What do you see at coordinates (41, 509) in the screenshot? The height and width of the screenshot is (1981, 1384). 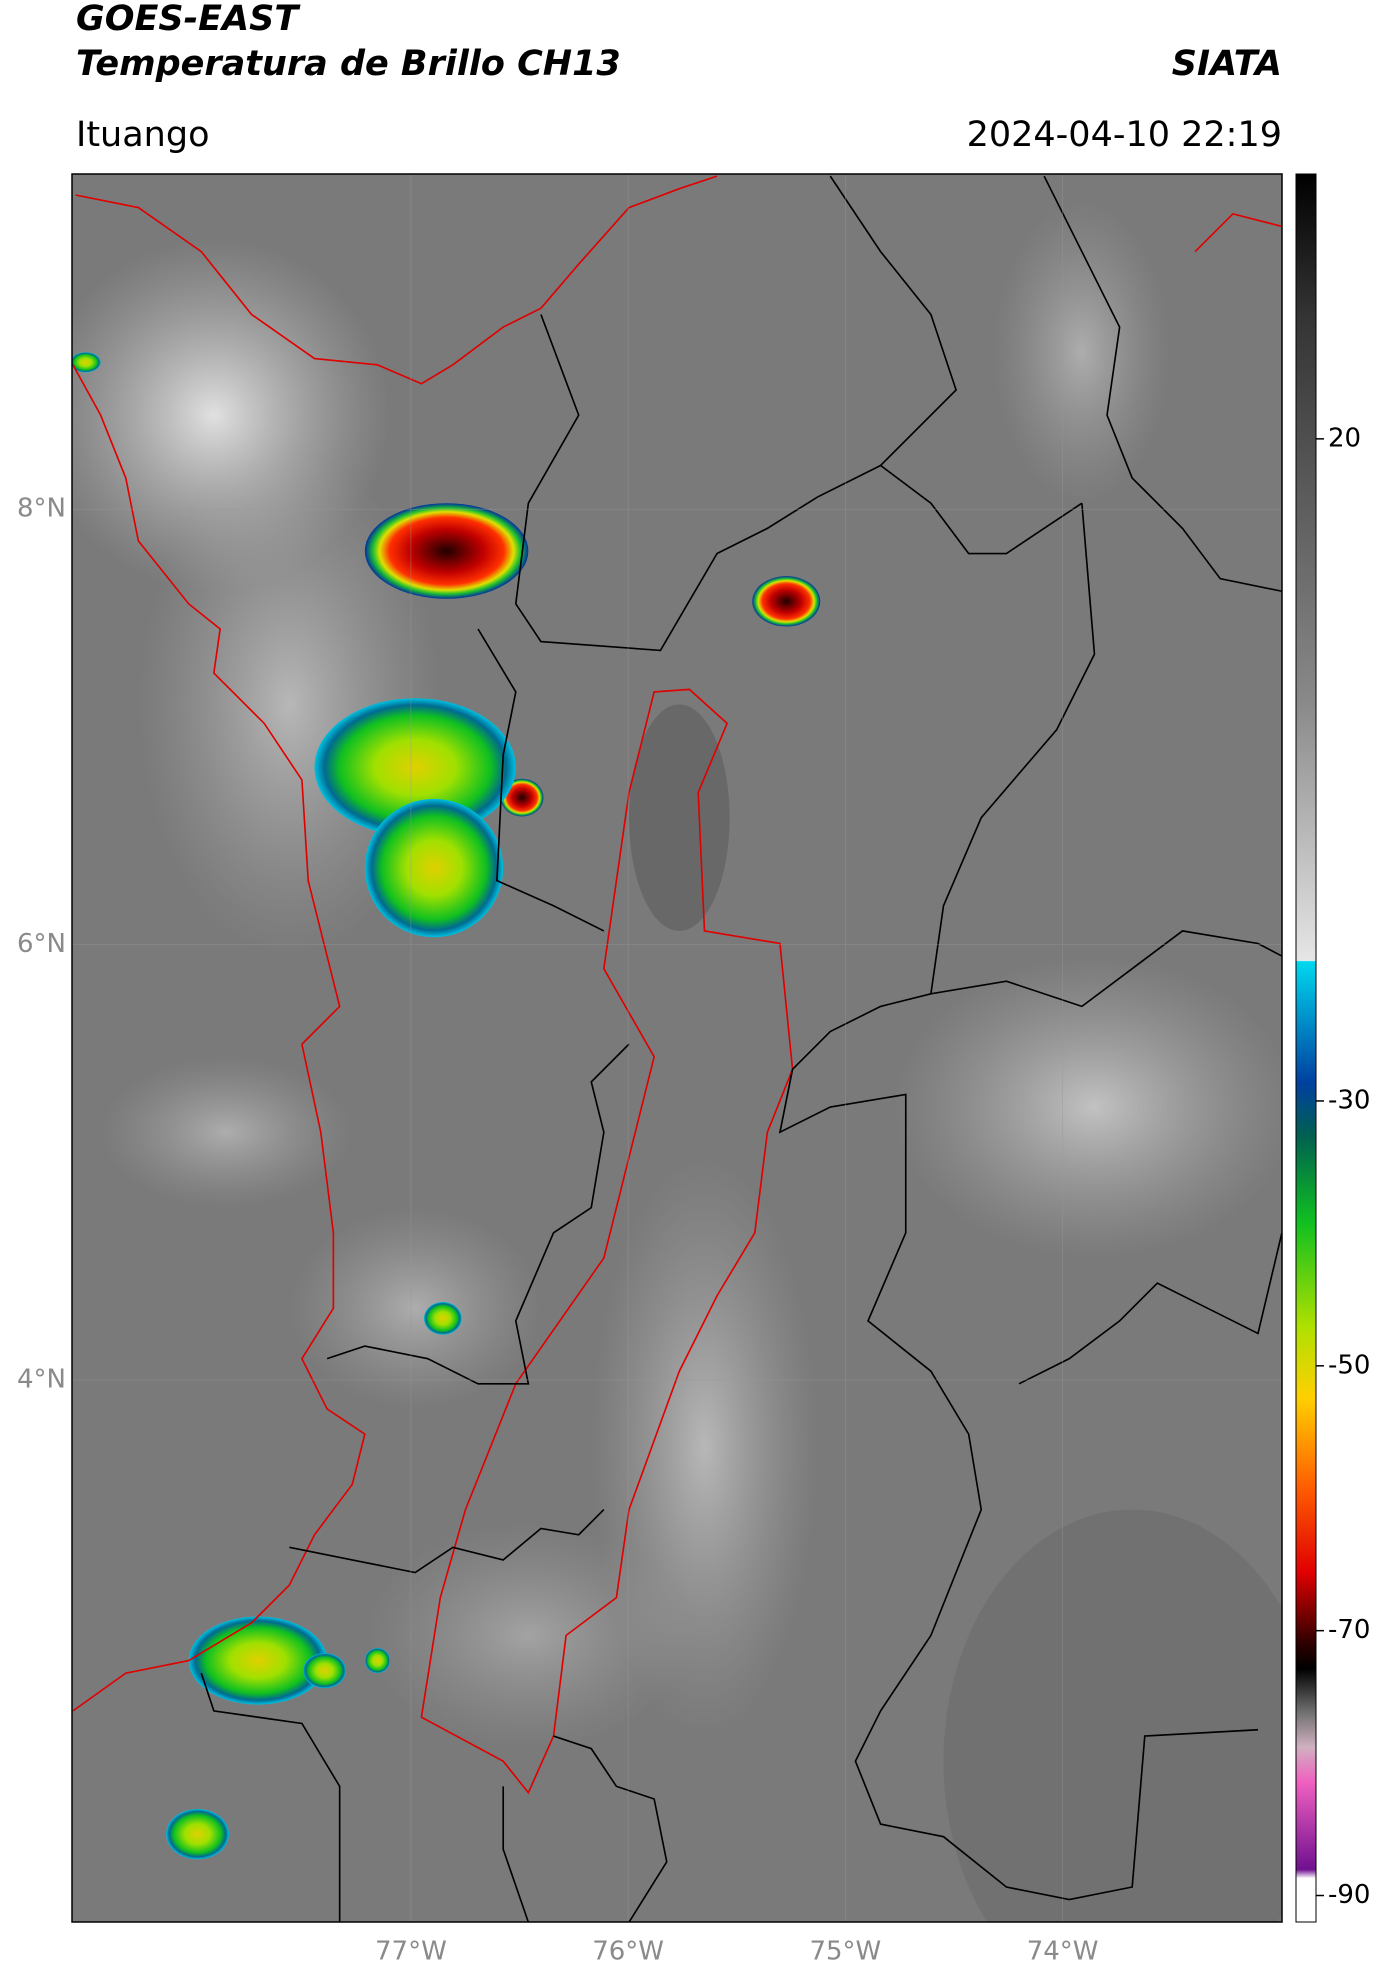 I see `lat-tick-label: 8°N` at bounding box center [41, 509].